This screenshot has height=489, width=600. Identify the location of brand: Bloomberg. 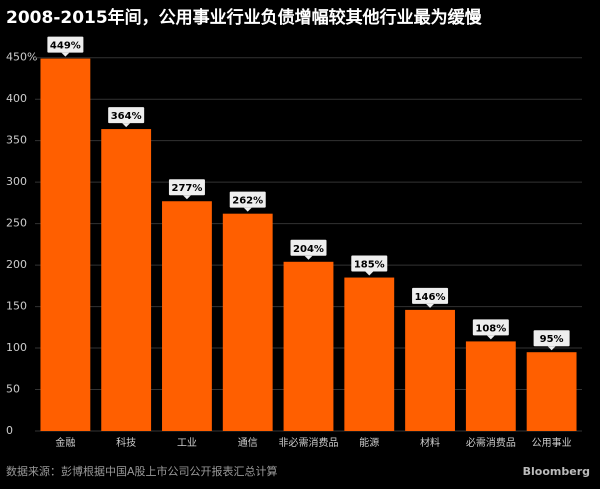
(556, 471).